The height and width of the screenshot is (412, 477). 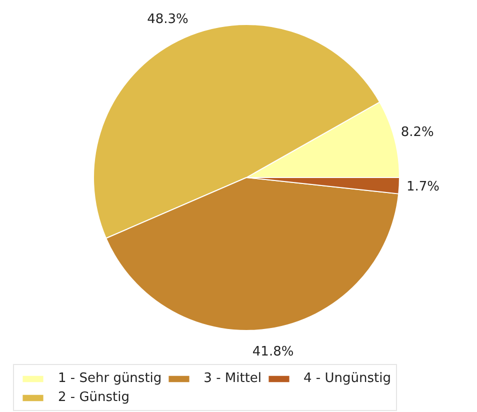 I want to click on data-label: 41.8%, so click(x=273, y=352).